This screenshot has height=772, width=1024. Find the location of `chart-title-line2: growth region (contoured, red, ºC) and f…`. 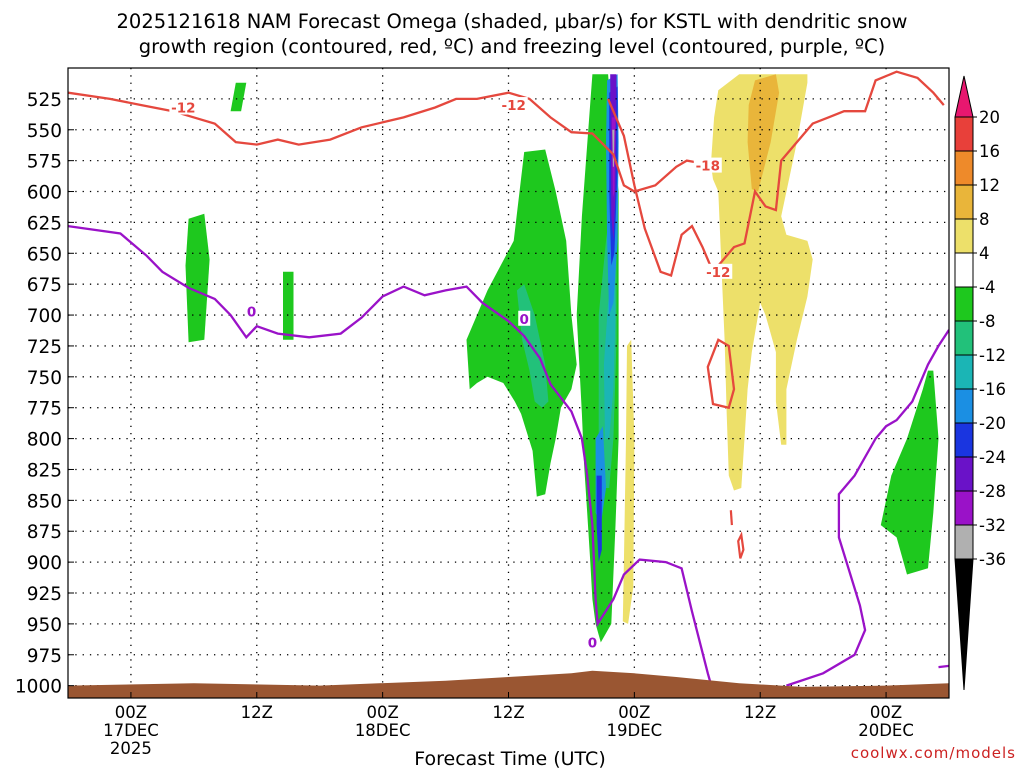

chart-title-line2: growth region (contoured, red, ºC) and f… is located at coordinates (512, 46).